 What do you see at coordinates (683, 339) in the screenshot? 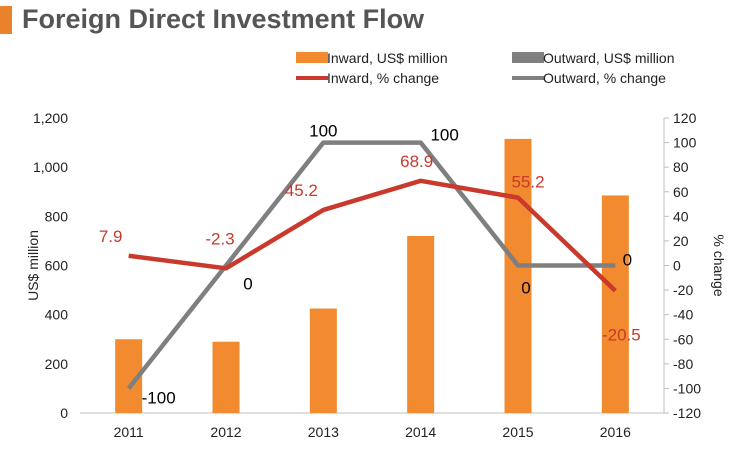
I see `y2-tick-label: -60` at bounding box center [683, 339].